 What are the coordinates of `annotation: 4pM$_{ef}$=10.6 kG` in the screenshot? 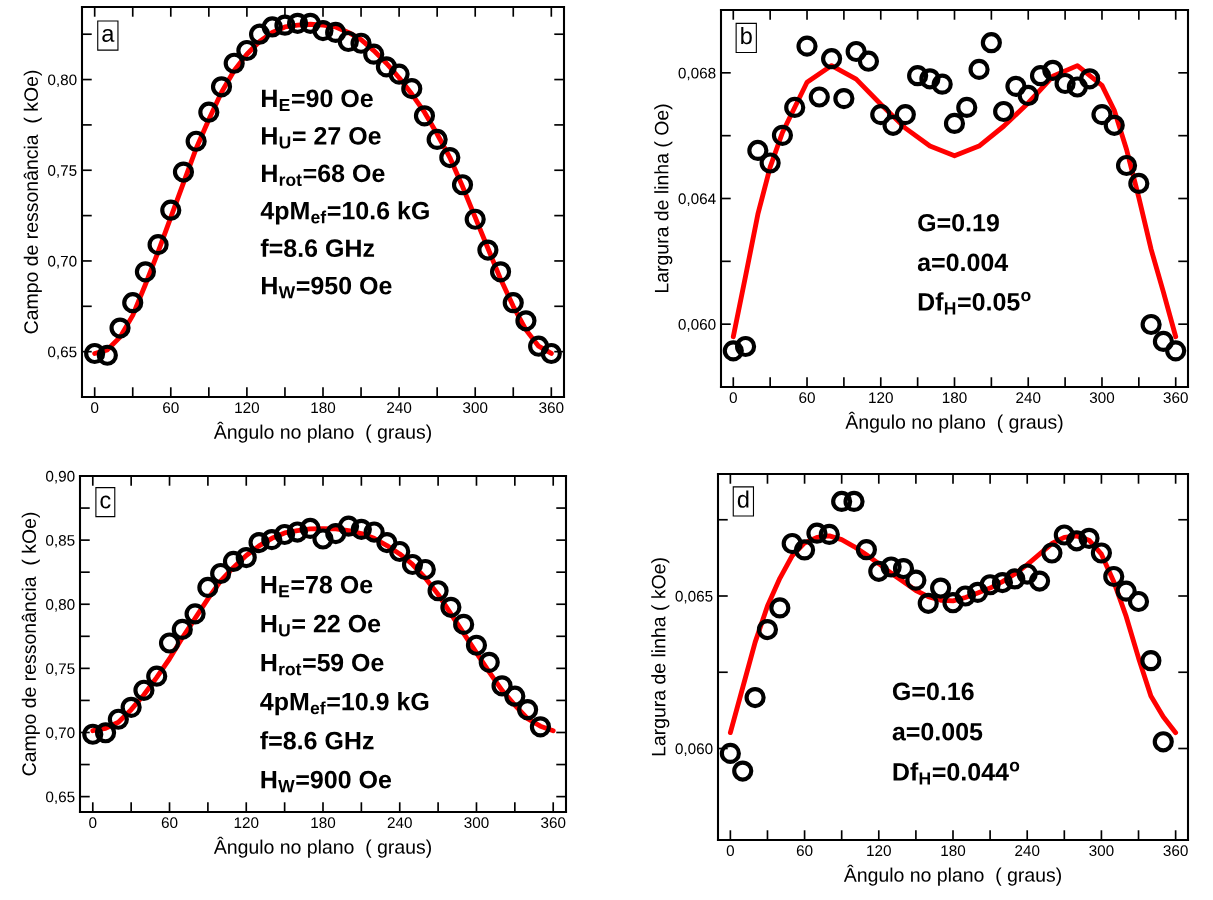 It's located at (344, 213).